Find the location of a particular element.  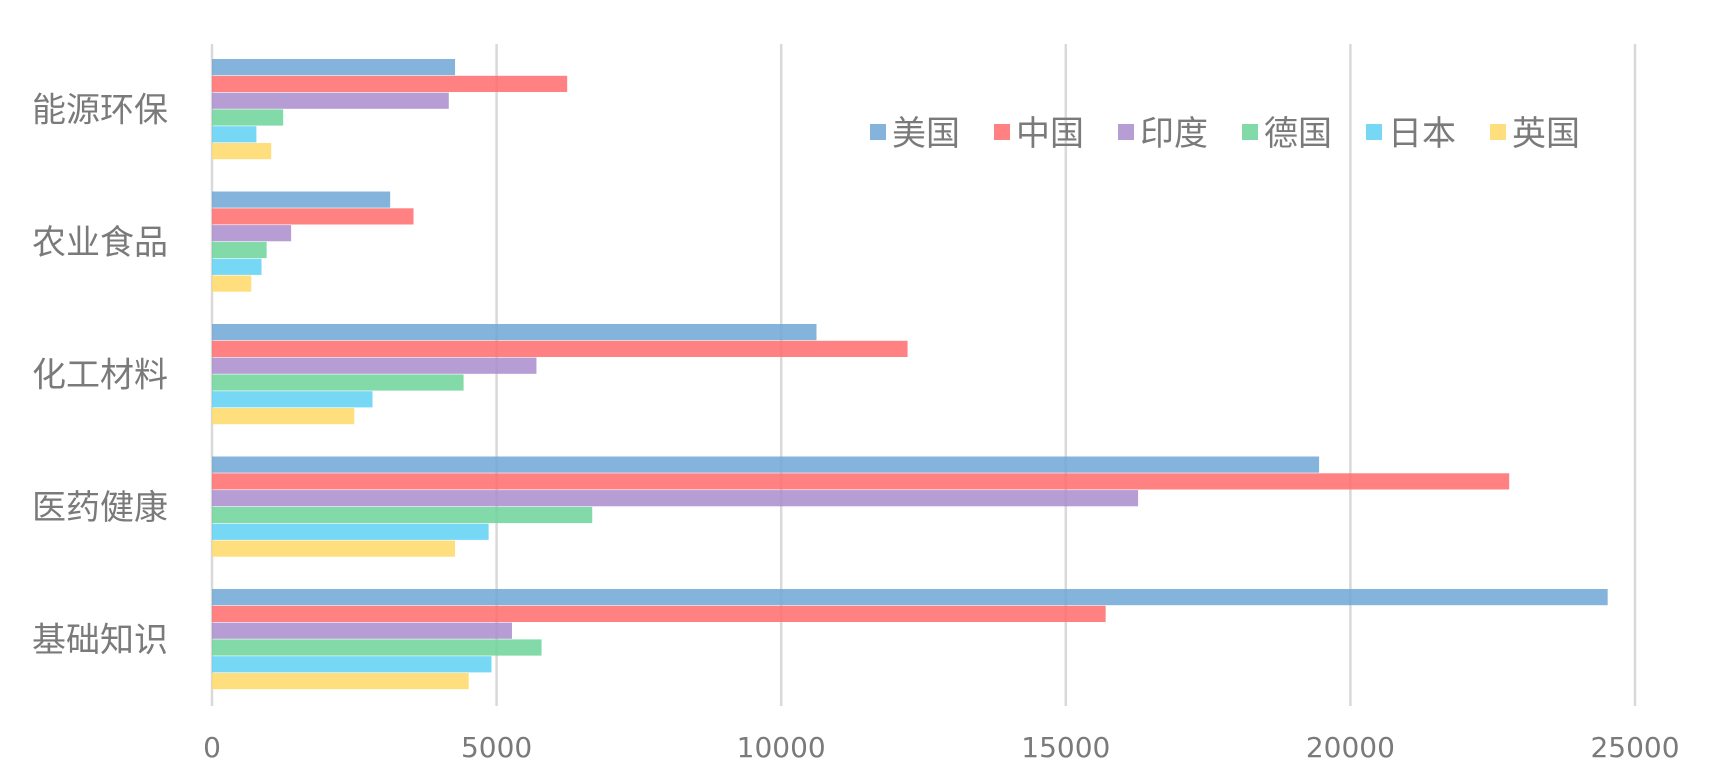

bar-医药健康-英国 is located at coordinates (334, 548).